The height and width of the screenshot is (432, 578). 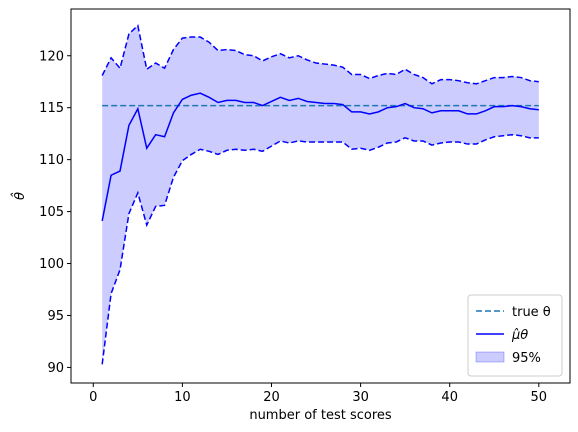 I want to click on legend-true-theta-label: true θ, so click(x=531, y=312).